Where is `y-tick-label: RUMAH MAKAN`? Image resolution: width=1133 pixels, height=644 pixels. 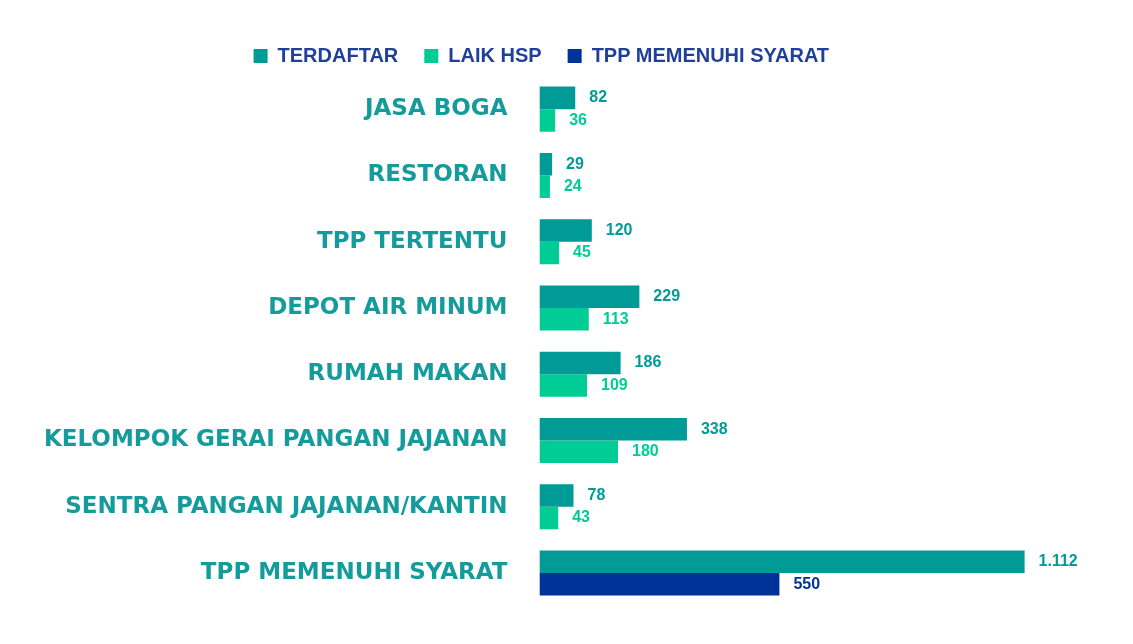 y-tick-label: RUMAH MAKAN is located at coordinates (407, 372).